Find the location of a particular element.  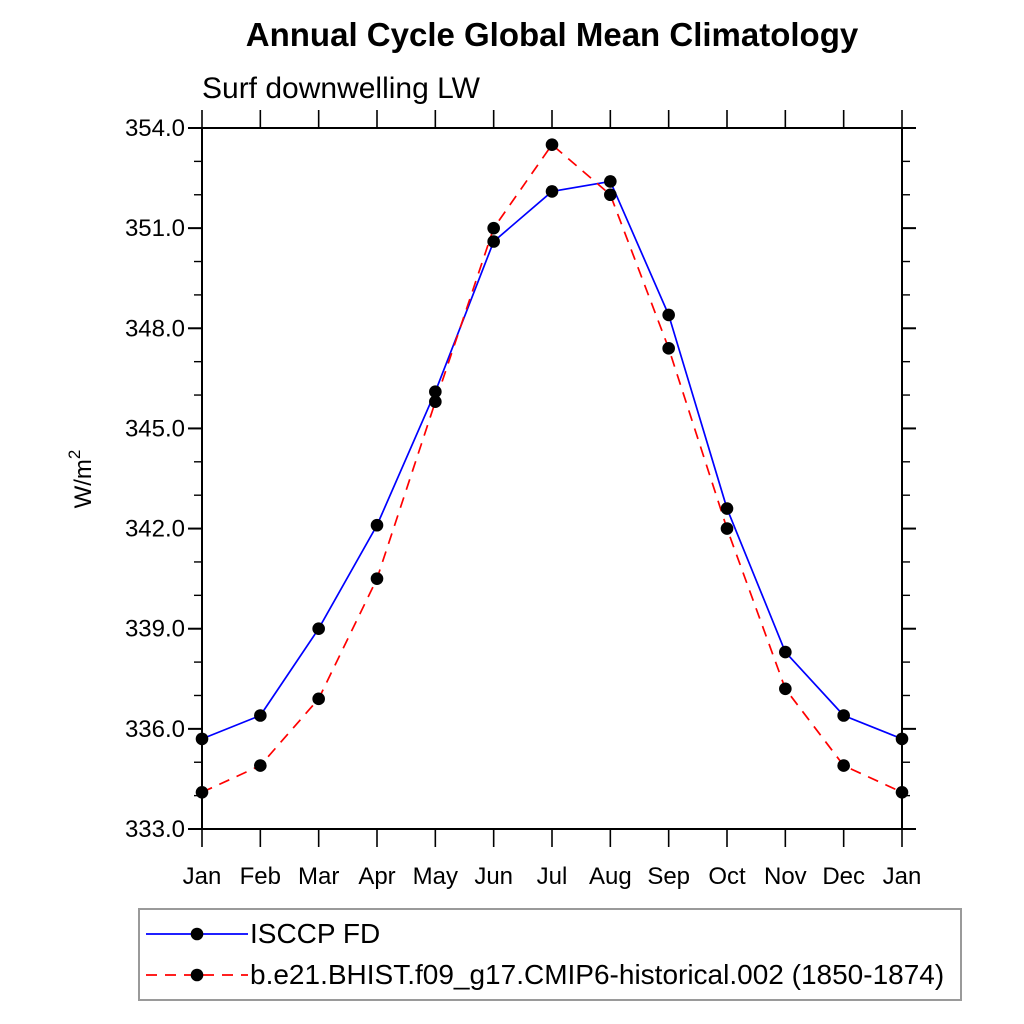

x-tick-label: Feb is located at coordinates (260, 876).